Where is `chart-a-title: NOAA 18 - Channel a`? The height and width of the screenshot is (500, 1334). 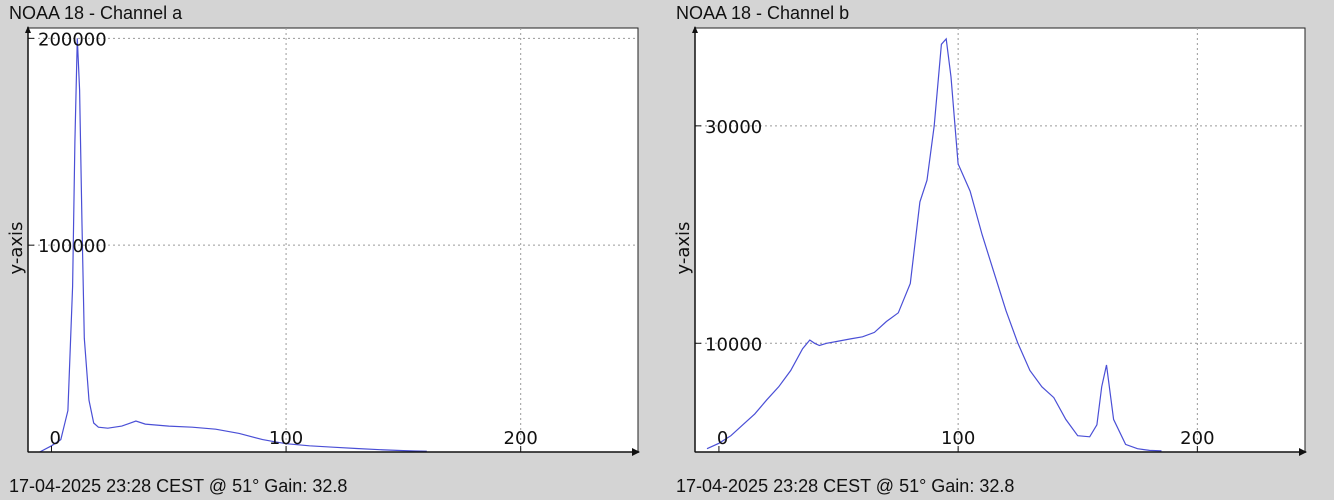
chart-a-title: NOAA 18 - Channel a is located at coordinates (96, 13).